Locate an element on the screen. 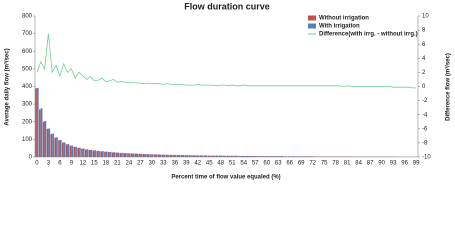  y2-tick-label: 2 is located at coordinates (424, 73).